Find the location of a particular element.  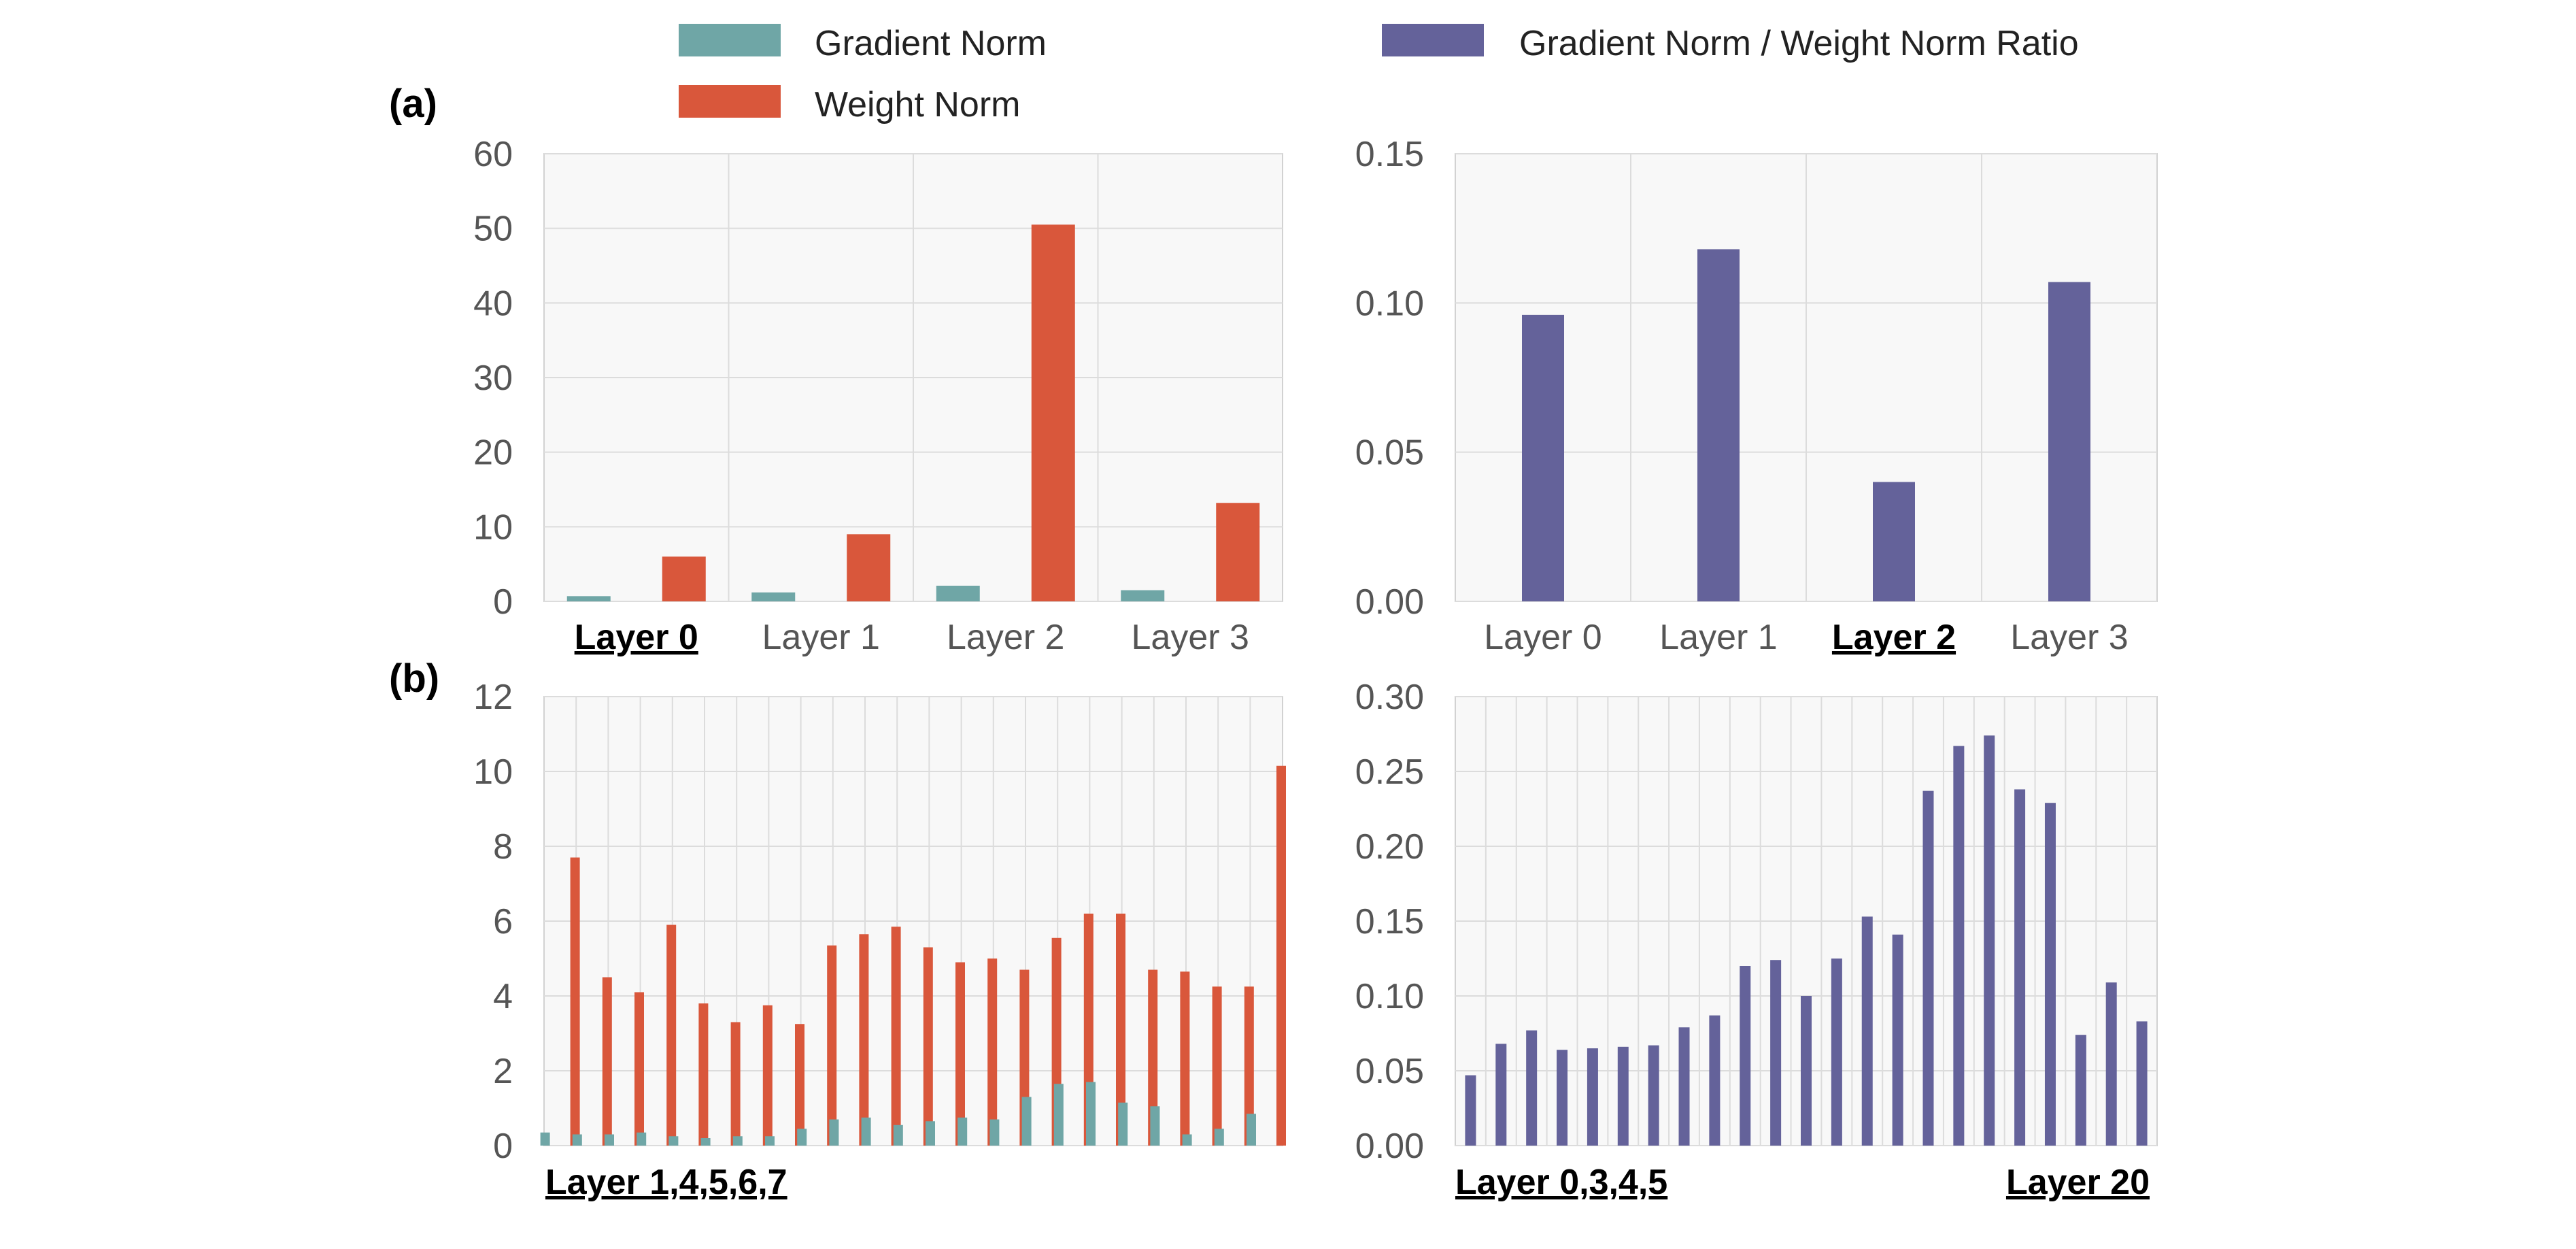

y-tick-label: 0.30 is located at coordinates (1389, 697).